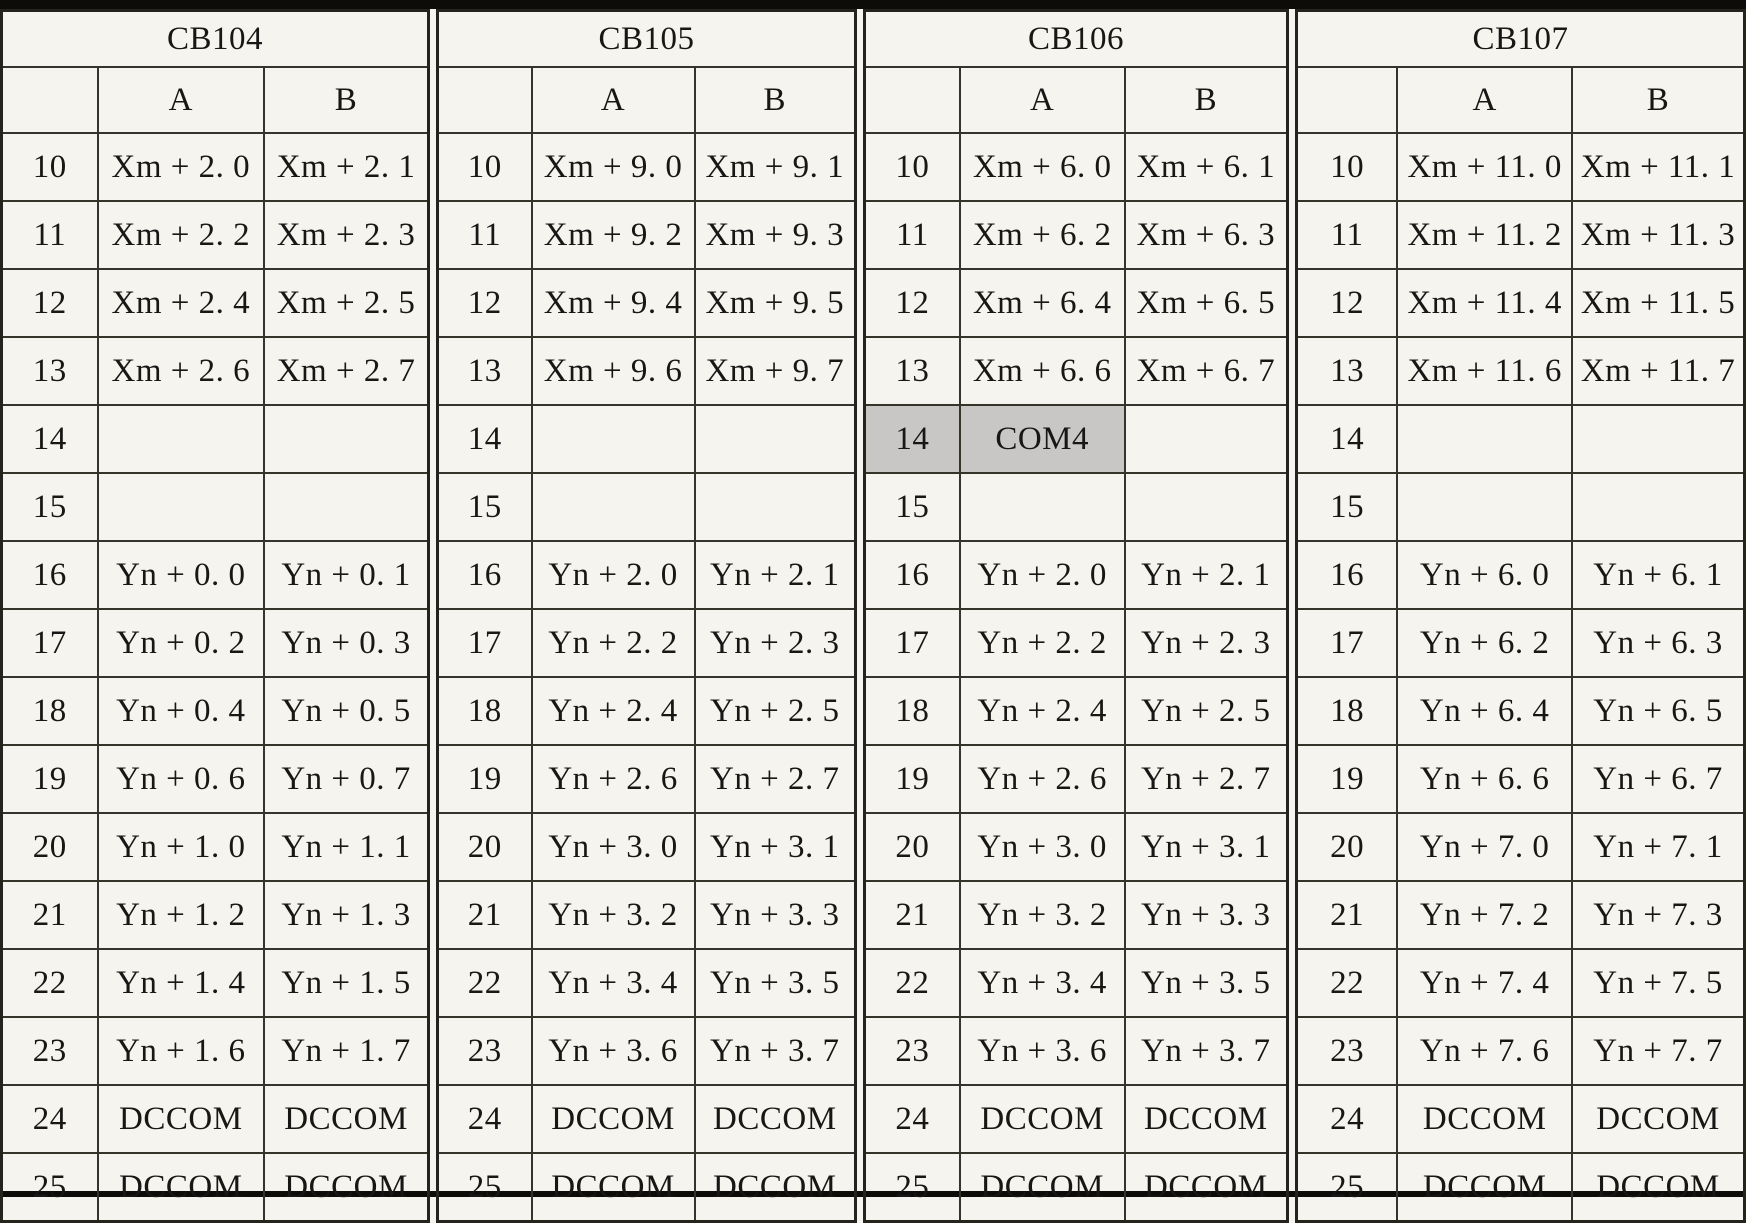  Describe the element at coordinates (1658, 167) in the screenshot. I see `signal-cell-b: Xm + 11. 1` at that location.